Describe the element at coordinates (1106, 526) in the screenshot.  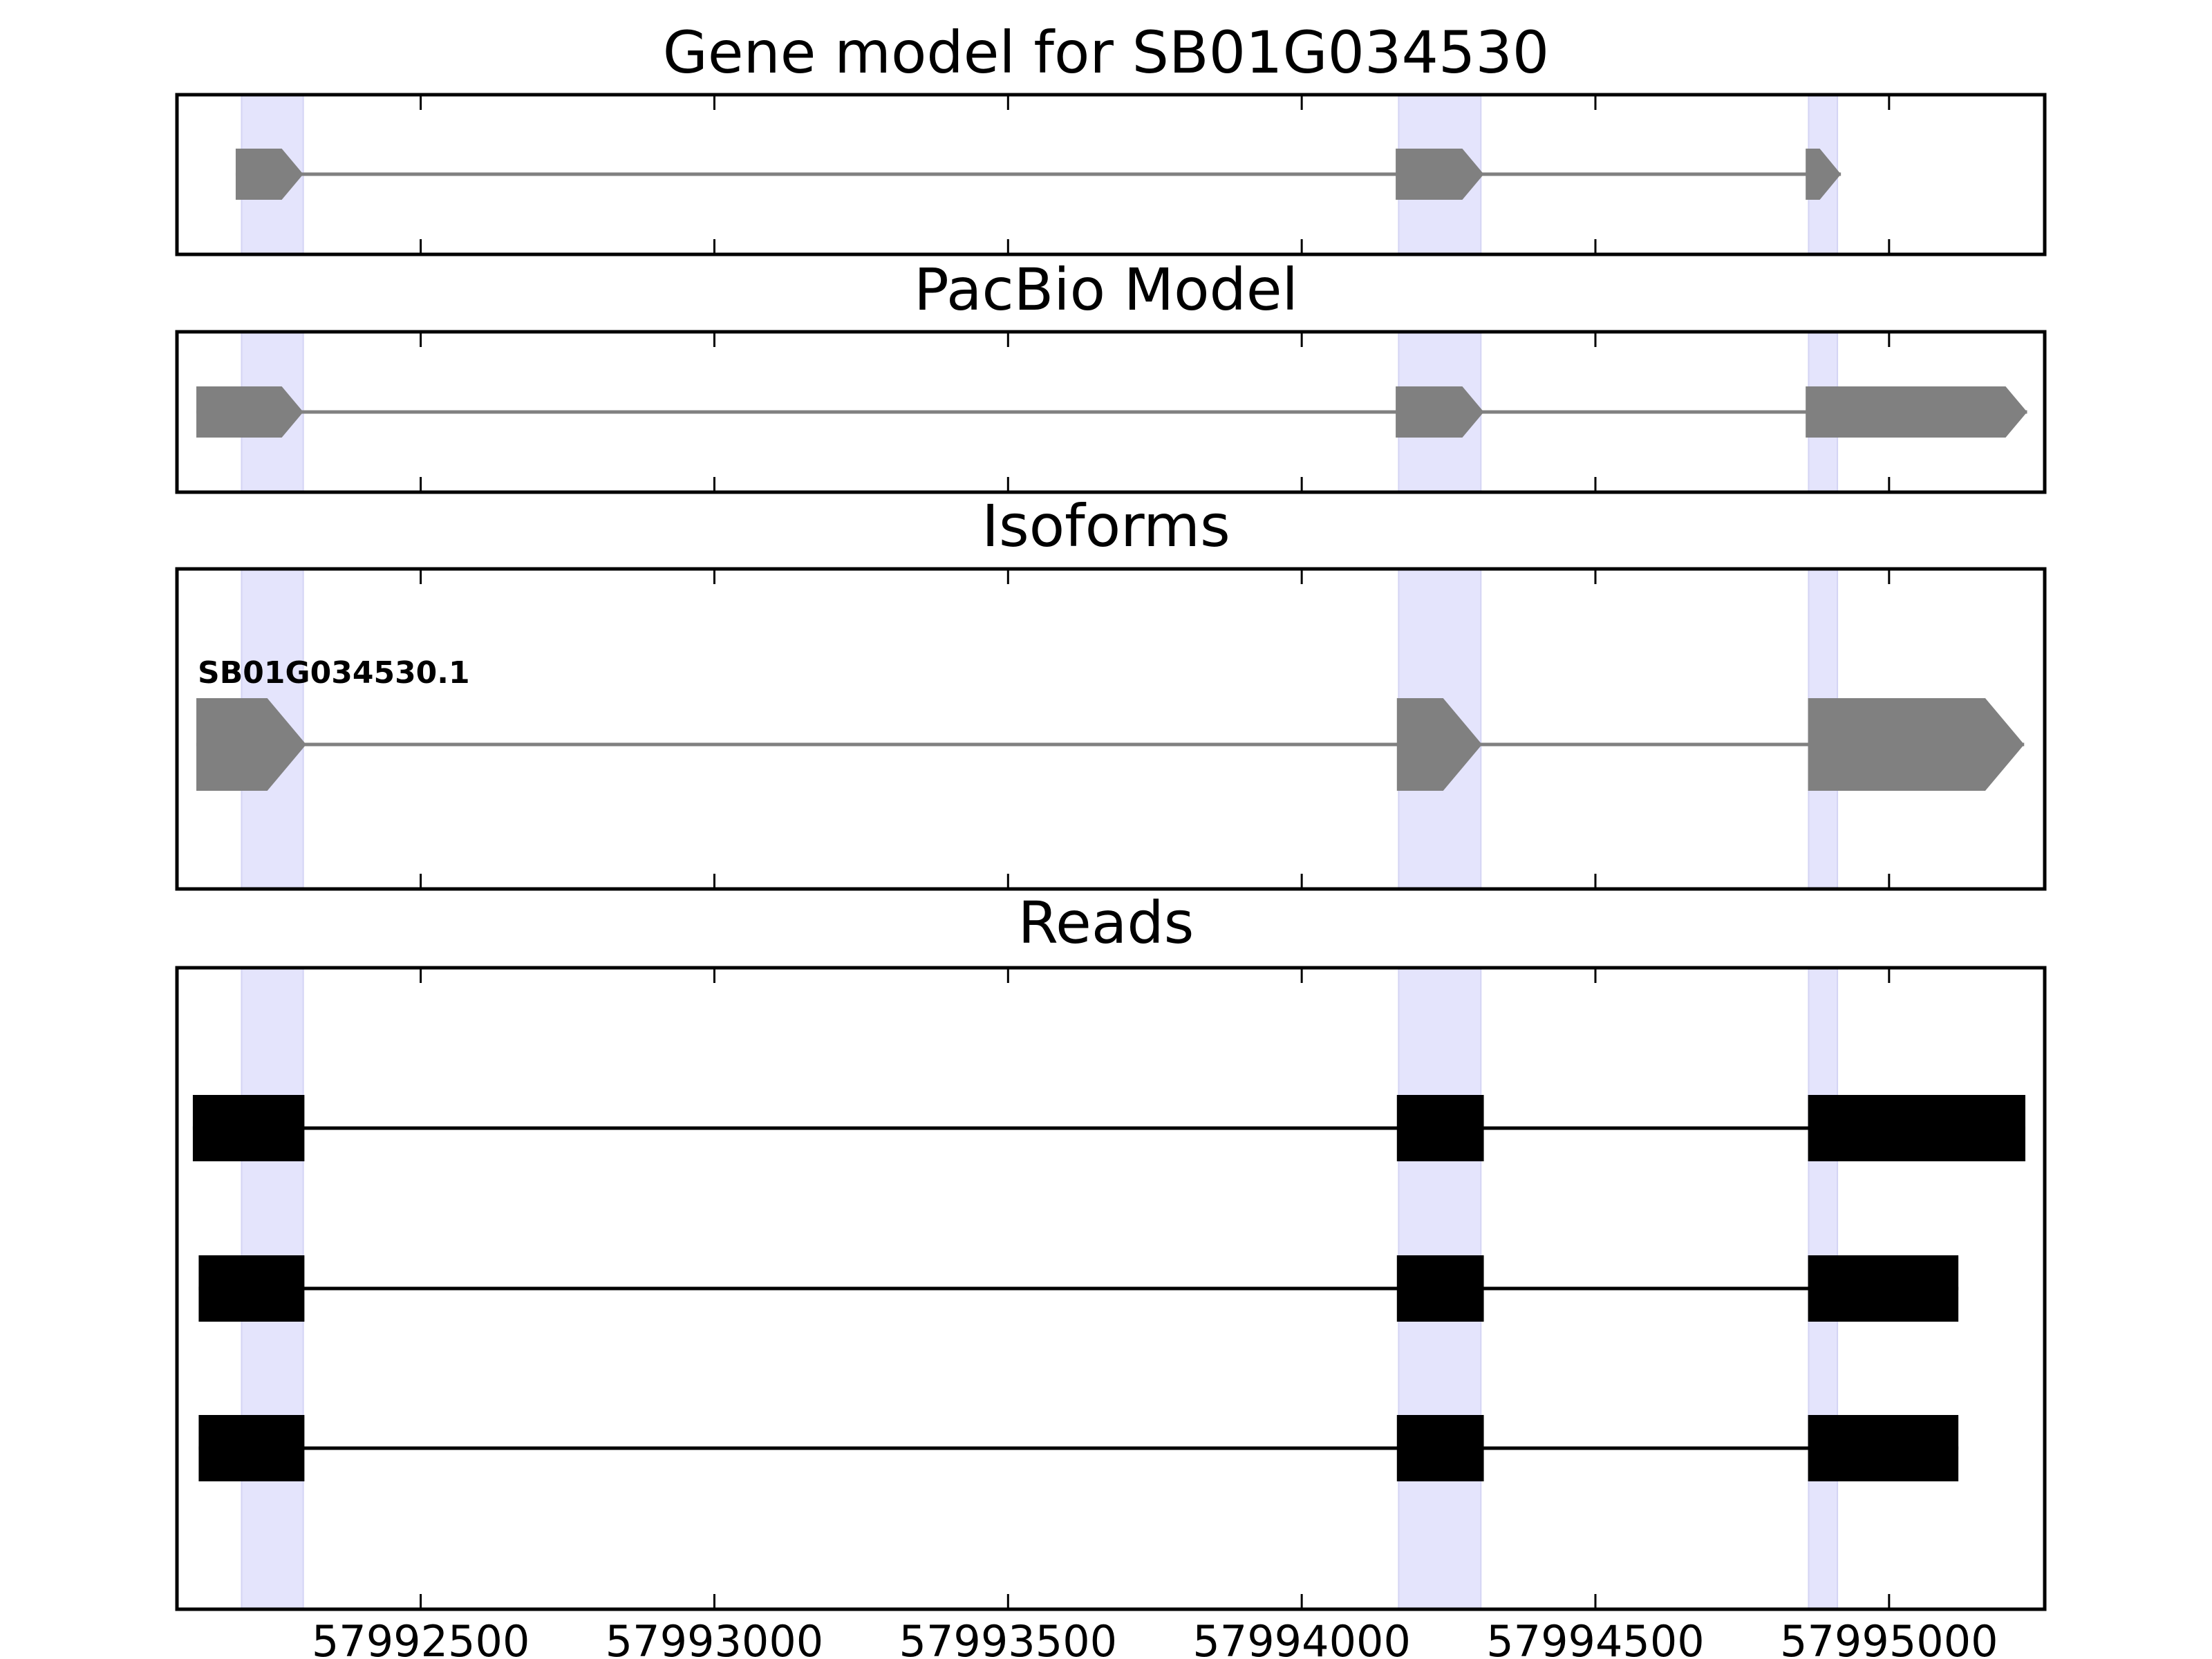
I see `panel-title-isoforms: Isoforms` at that location.